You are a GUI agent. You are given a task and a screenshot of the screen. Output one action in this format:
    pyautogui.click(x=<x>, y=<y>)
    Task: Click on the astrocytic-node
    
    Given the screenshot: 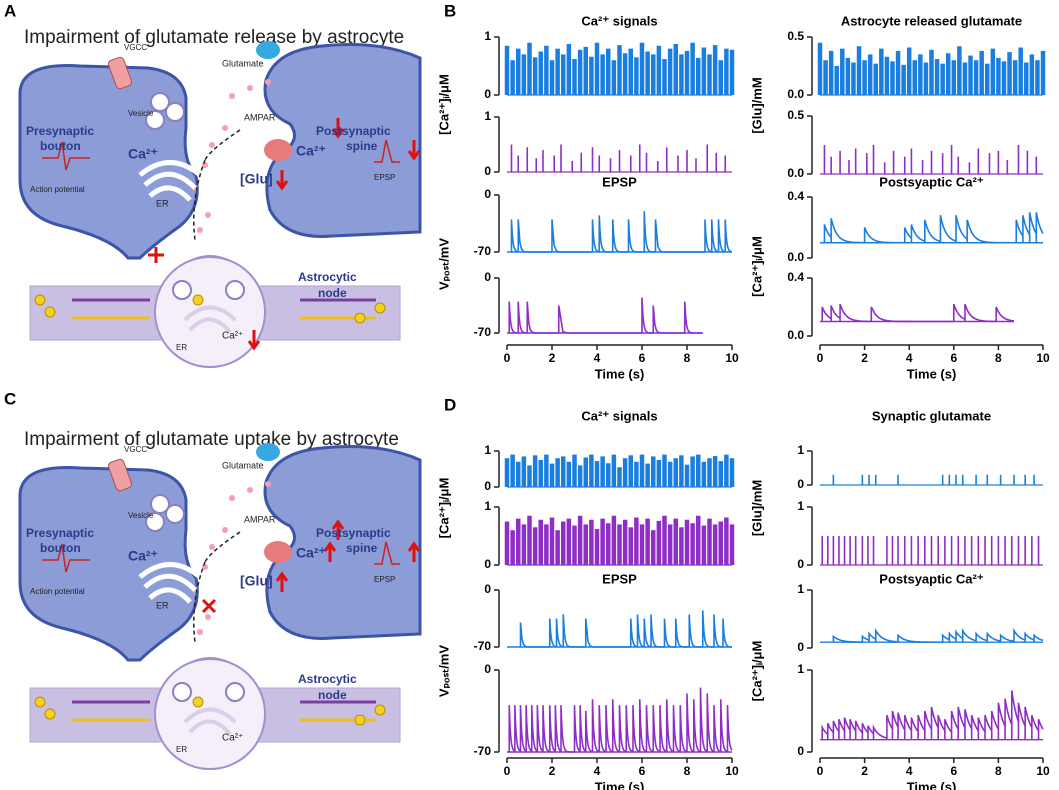 What is the action you would take?
    pyautogui.click(x=210, y=312)
    